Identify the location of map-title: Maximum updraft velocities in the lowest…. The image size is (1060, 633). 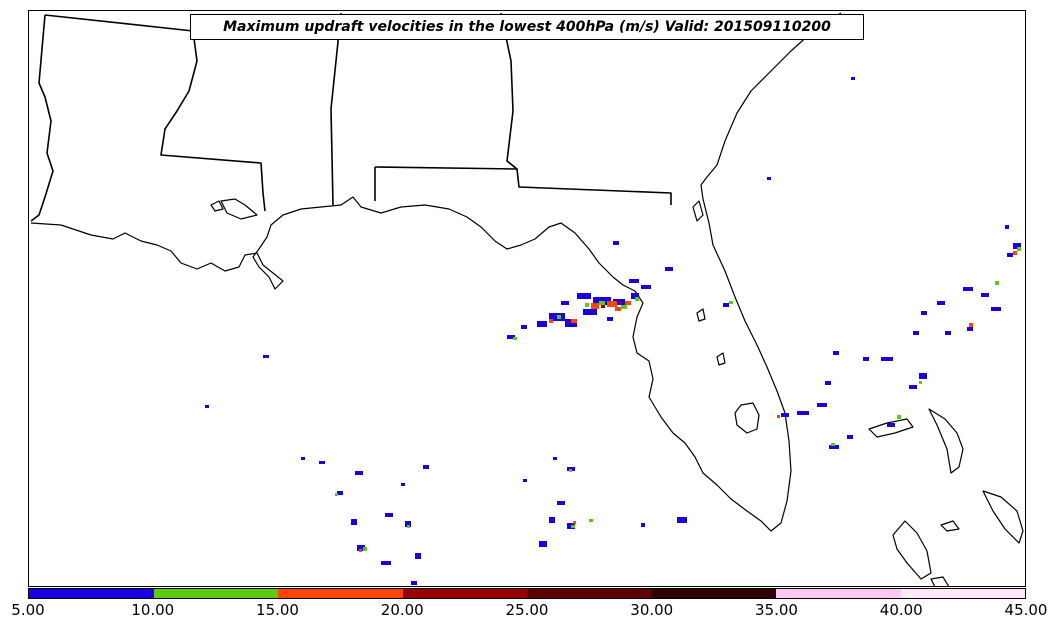
(527, 27).